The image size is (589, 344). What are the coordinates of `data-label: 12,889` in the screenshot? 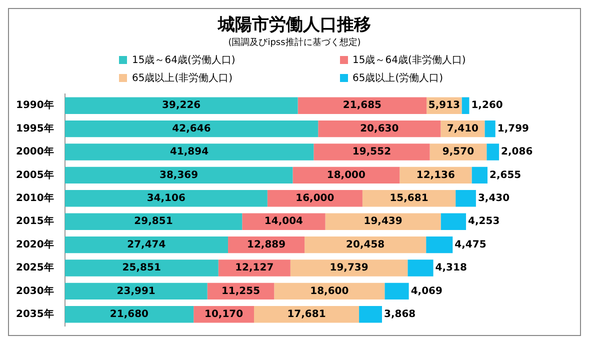 It's located at (266, 244).